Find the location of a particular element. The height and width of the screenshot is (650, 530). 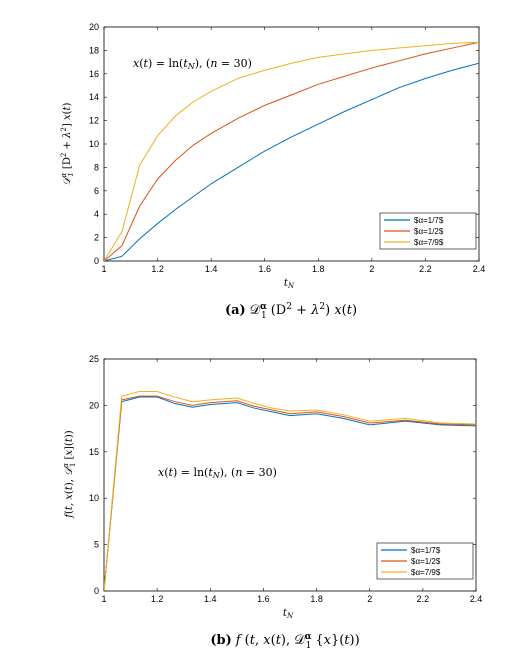

panel-b-xtick-label: 1 is located at coordinates (103, 599).